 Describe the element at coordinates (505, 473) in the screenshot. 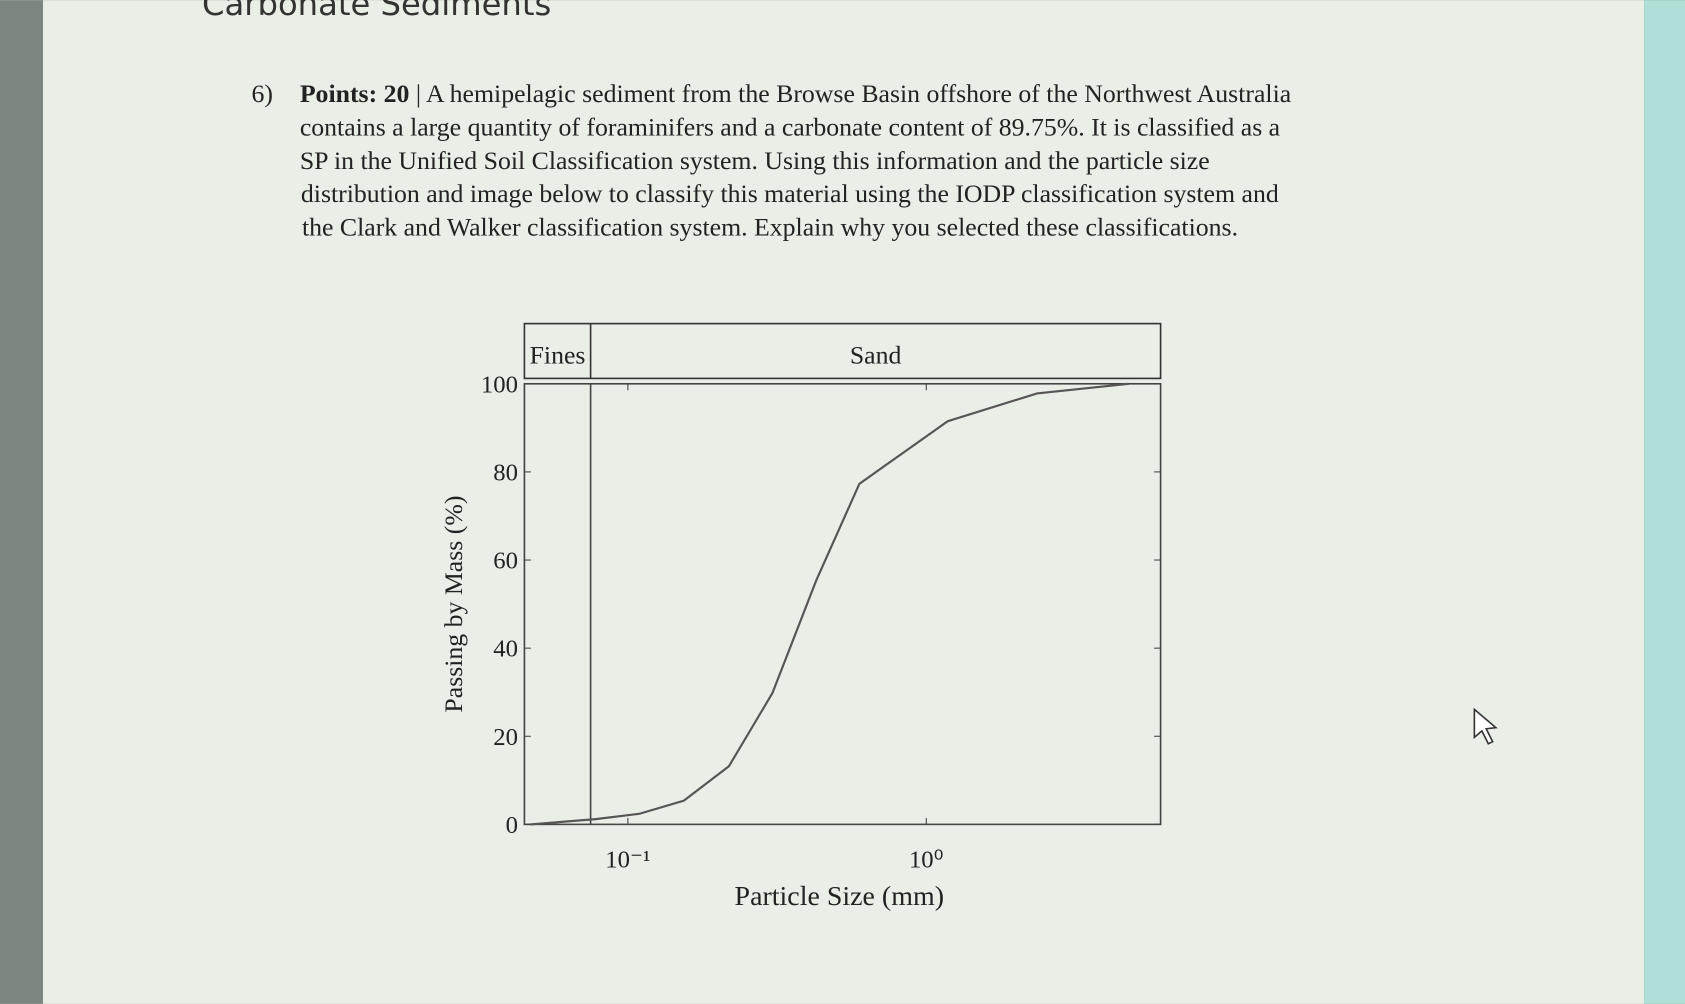

I see `y-tick-label: 80` at that location.